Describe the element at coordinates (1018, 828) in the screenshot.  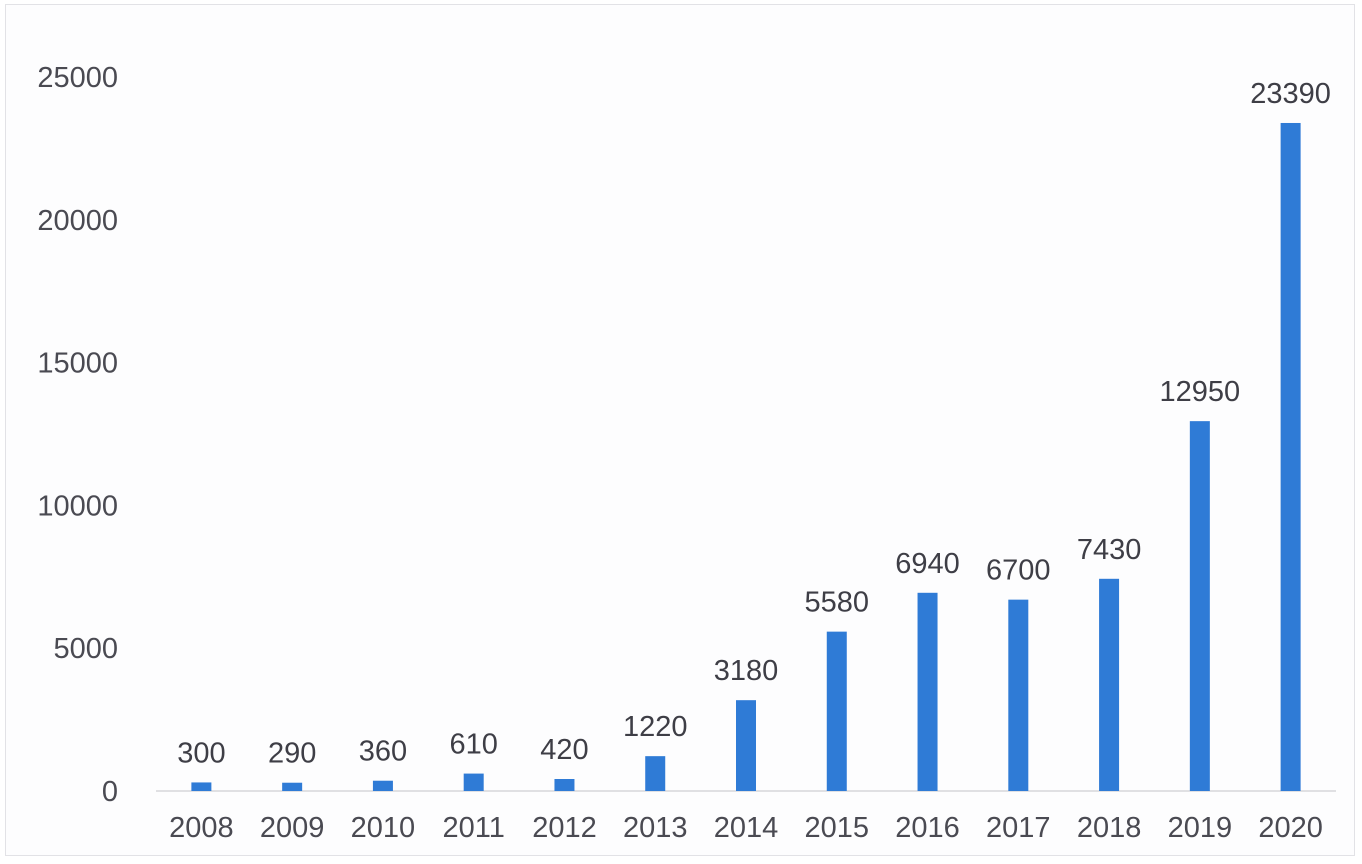
I see `x-tick-label-2017: 2017` at that location.